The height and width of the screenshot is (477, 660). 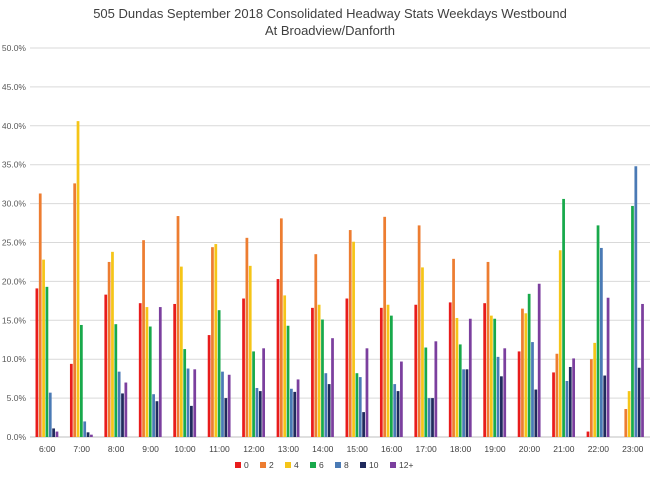 What do you see at coordinates (495, 449) in the screenshot?
I see `x-tick-label: 19:00` at bounding box center [495, 449].